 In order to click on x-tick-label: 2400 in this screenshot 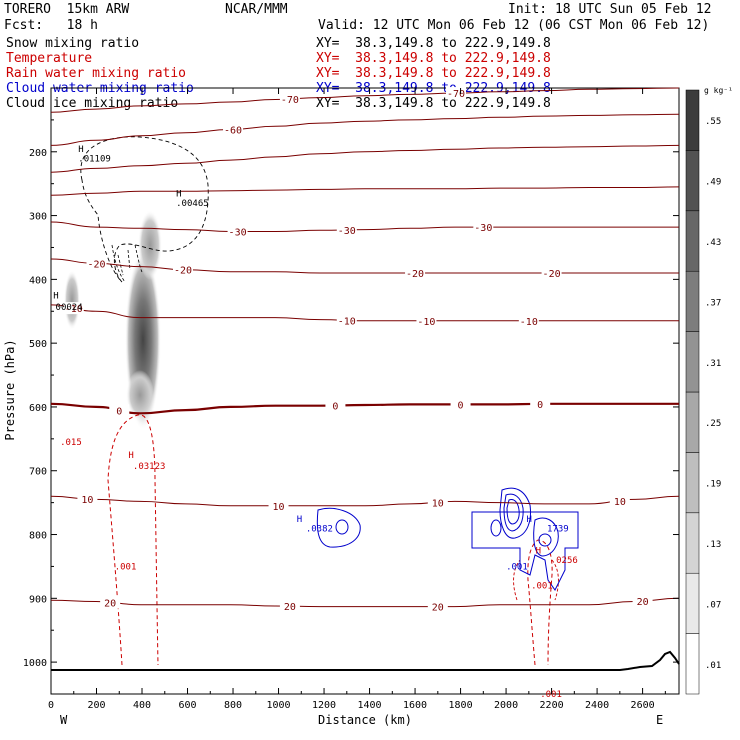, I will do `click(597, 705)`.